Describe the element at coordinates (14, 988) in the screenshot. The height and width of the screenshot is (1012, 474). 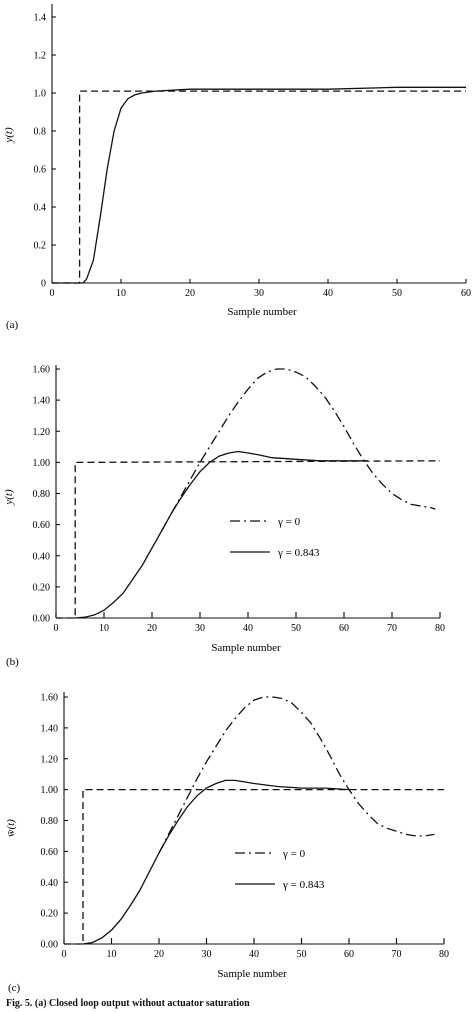
I see `panel-label: (c)` at that location.